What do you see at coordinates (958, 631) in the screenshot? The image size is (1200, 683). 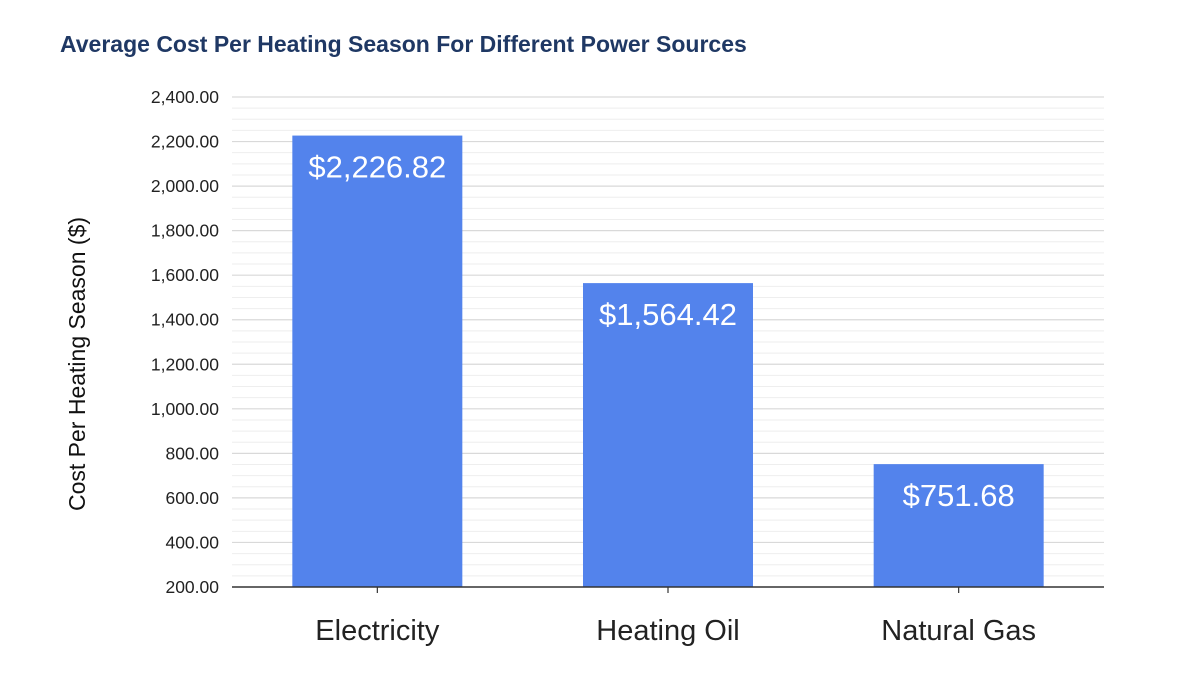 I see `x-tick-label: Natural Gas` at bounding box center [958, 631].